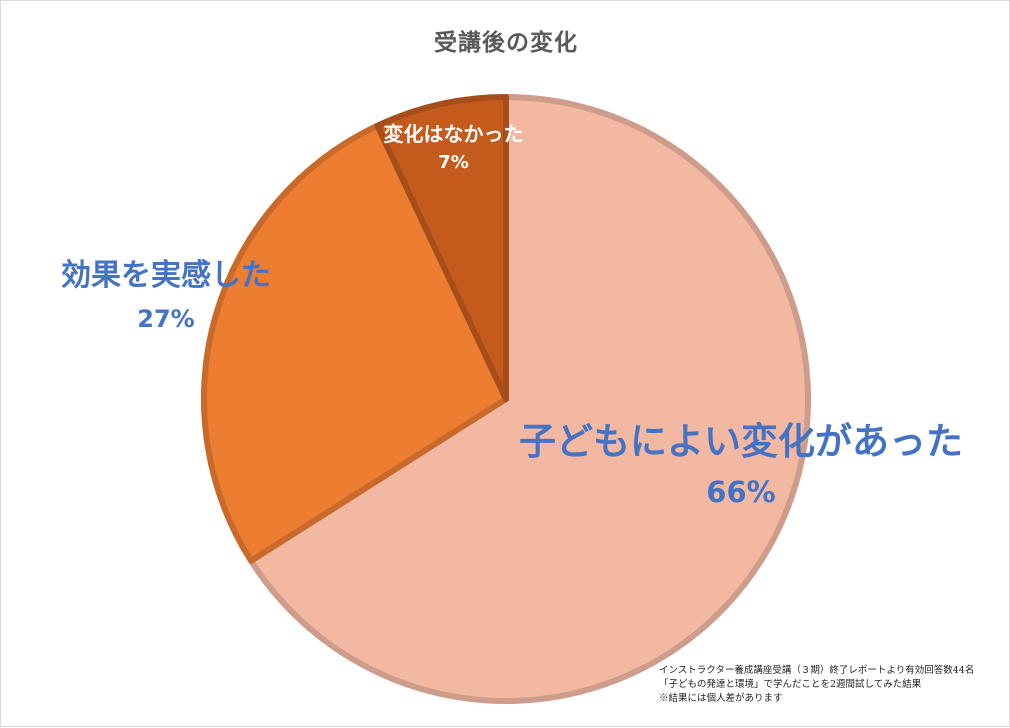 The width and height of the screenshot is (1010, 728). I want to click on footnote-line: 「子どもの発達と環境」で学んだことを2週間試してみた結果, so click(790, 684).